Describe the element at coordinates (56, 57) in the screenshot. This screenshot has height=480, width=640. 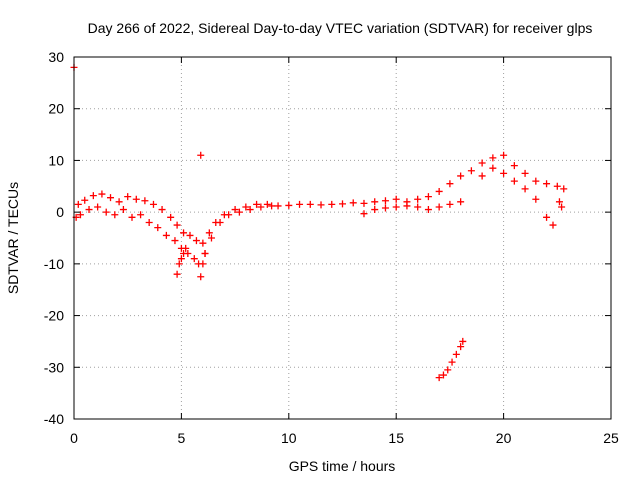
I see `y-tick-label: 30` at that location.